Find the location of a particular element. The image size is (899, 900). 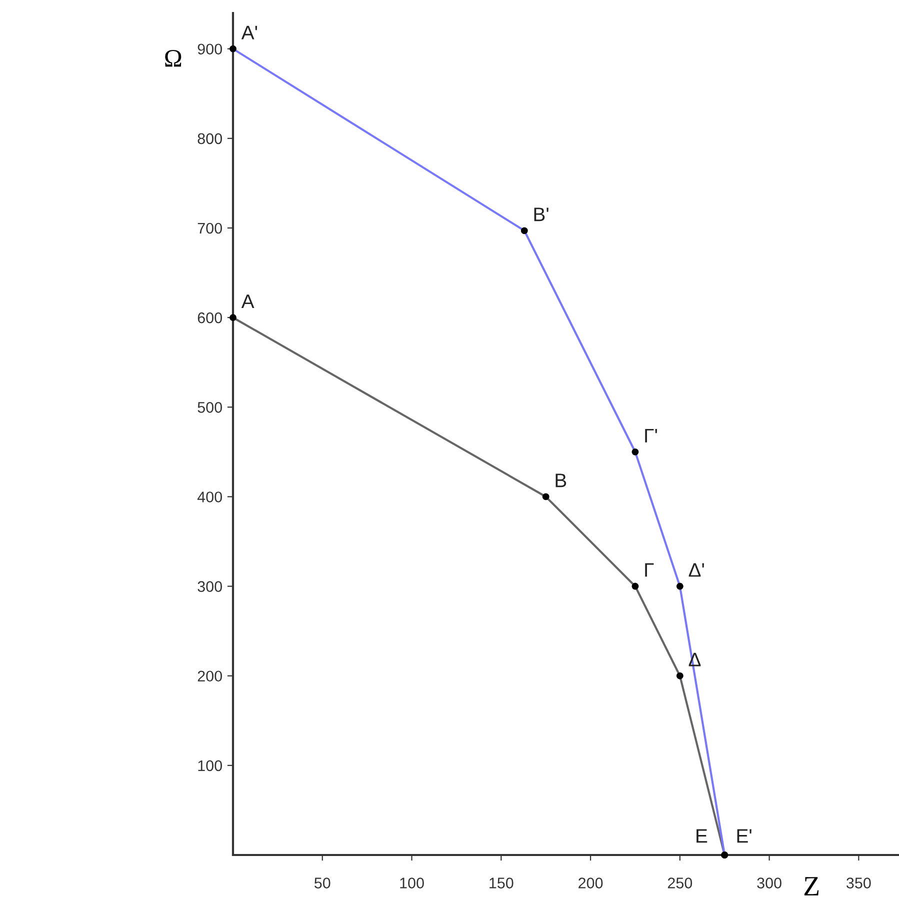

annotation: A is located at coordinates (247, 301).